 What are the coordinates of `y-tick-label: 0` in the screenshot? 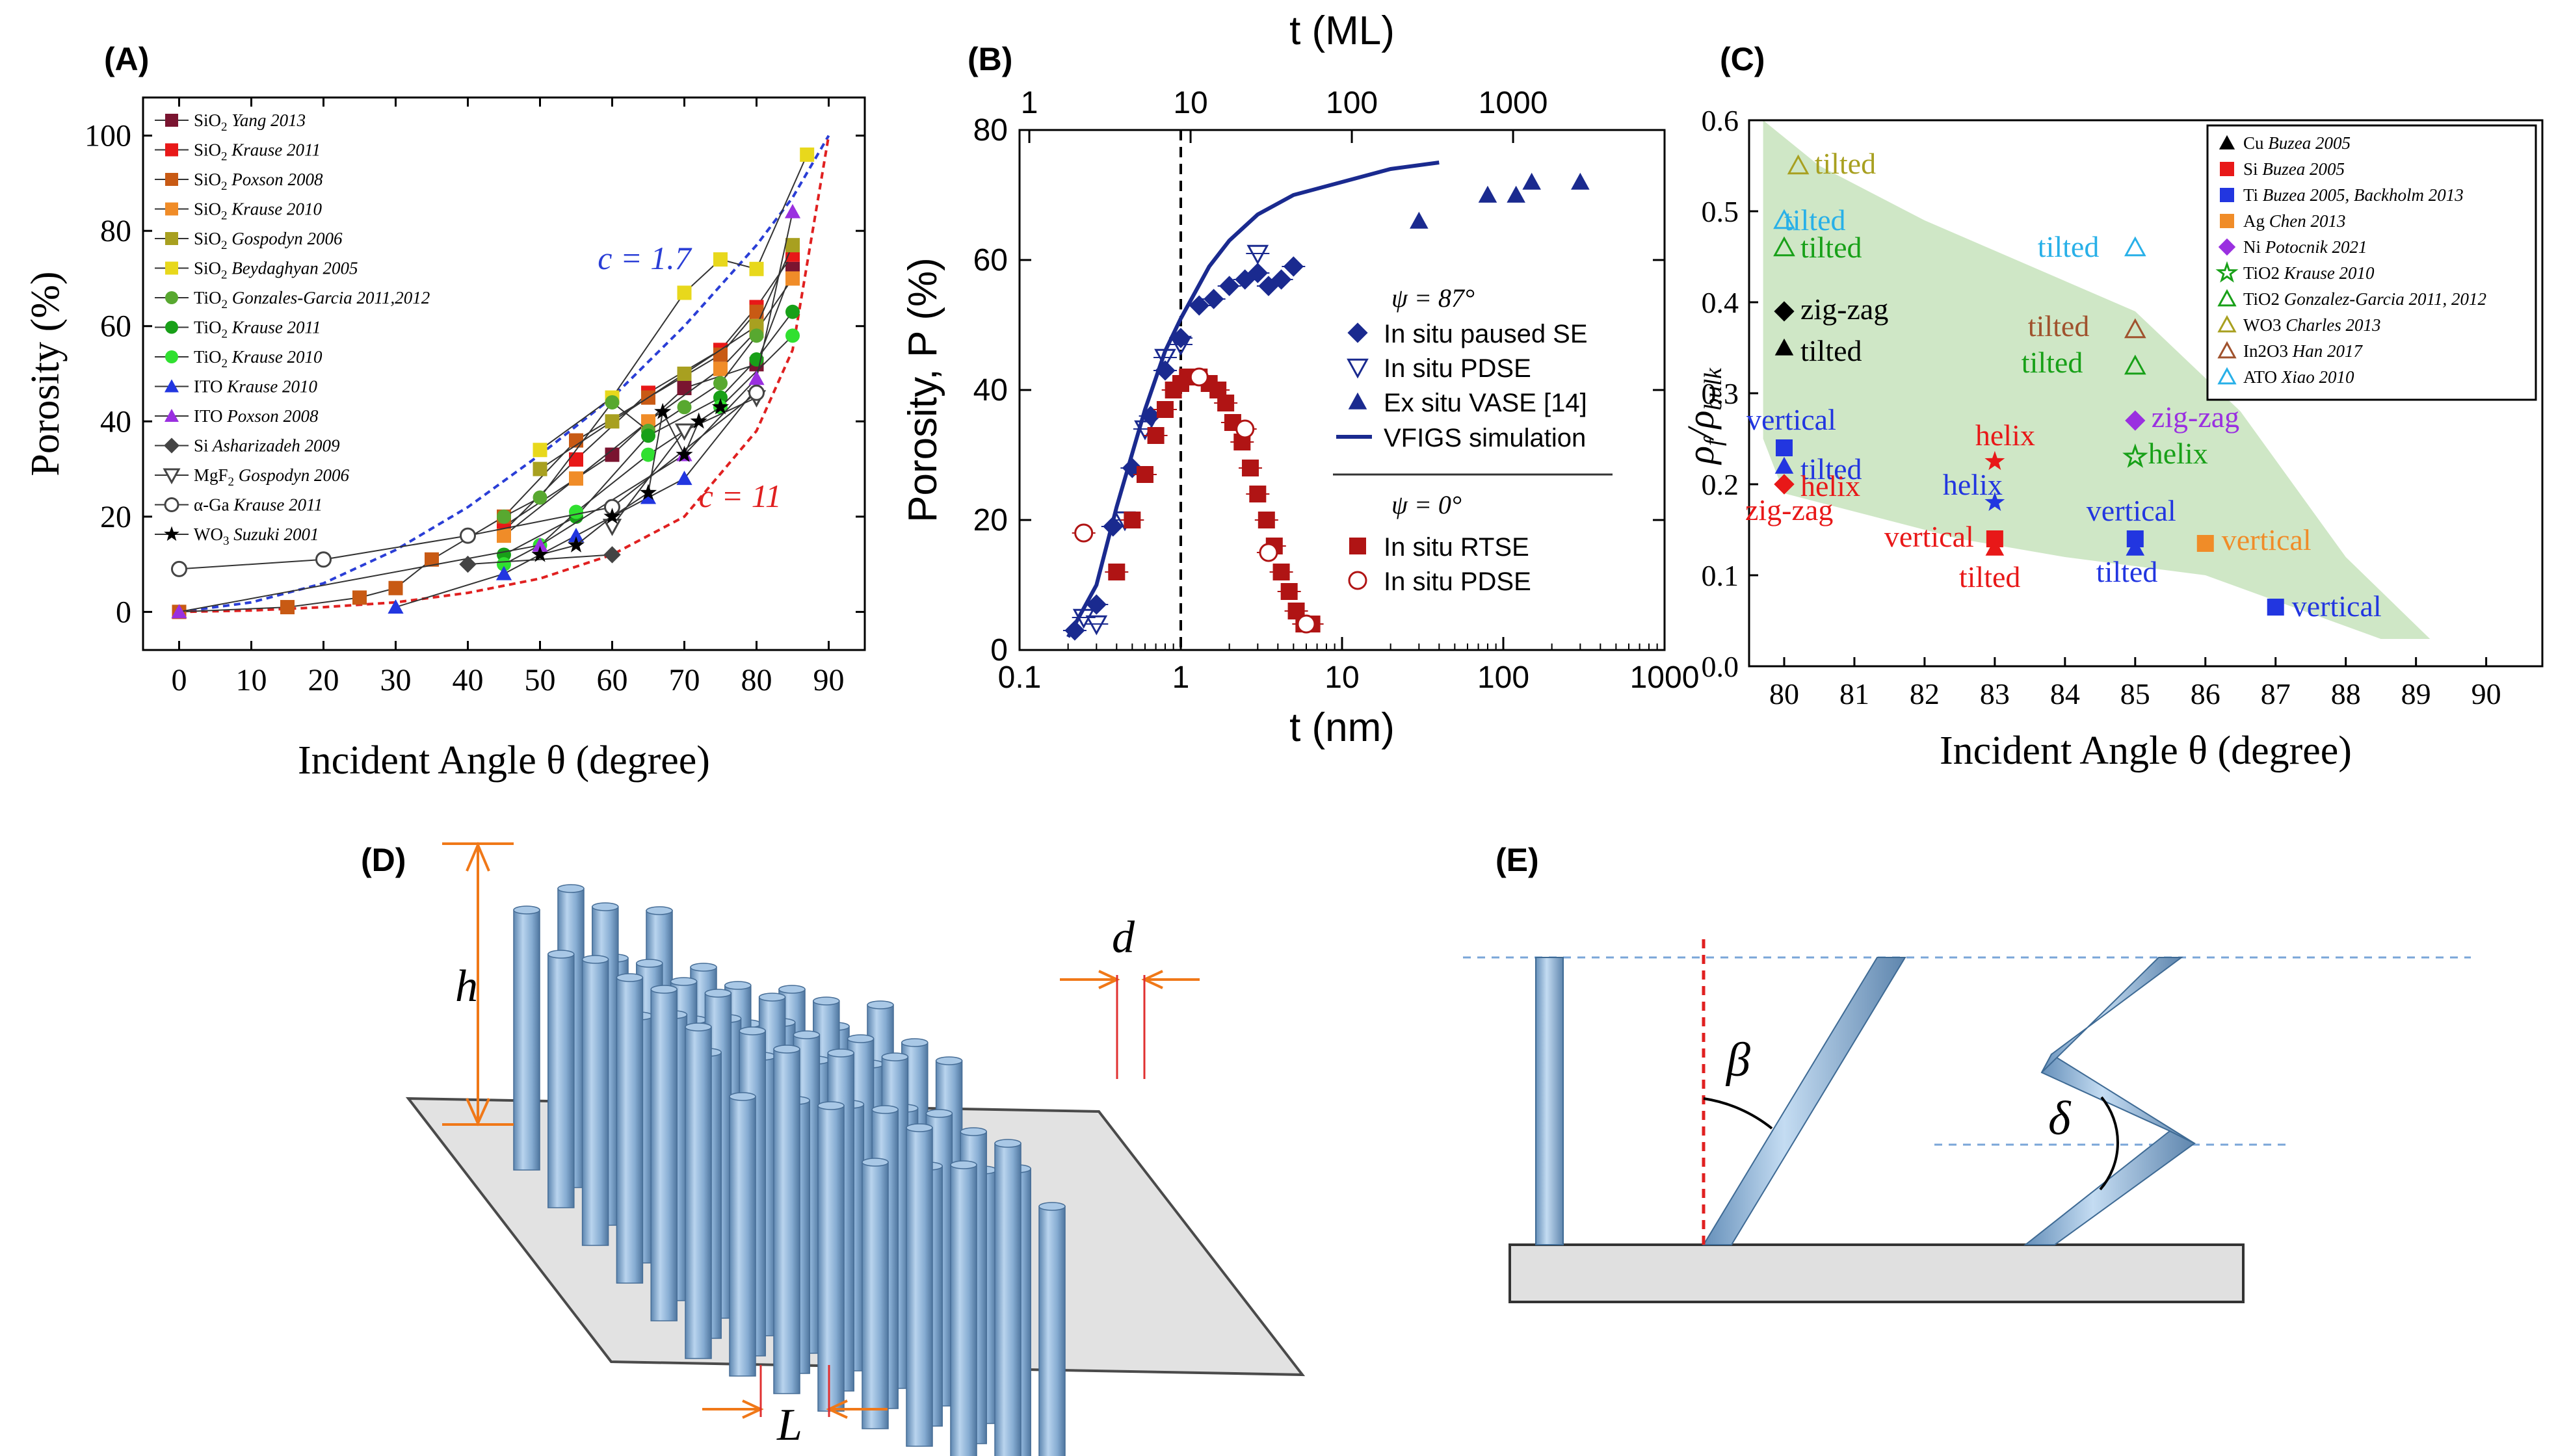 It's located at (123, 612).